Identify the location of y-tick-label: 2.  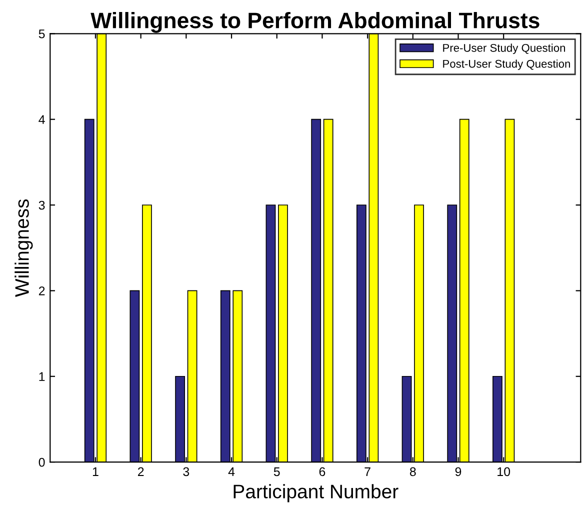
(41, 291).